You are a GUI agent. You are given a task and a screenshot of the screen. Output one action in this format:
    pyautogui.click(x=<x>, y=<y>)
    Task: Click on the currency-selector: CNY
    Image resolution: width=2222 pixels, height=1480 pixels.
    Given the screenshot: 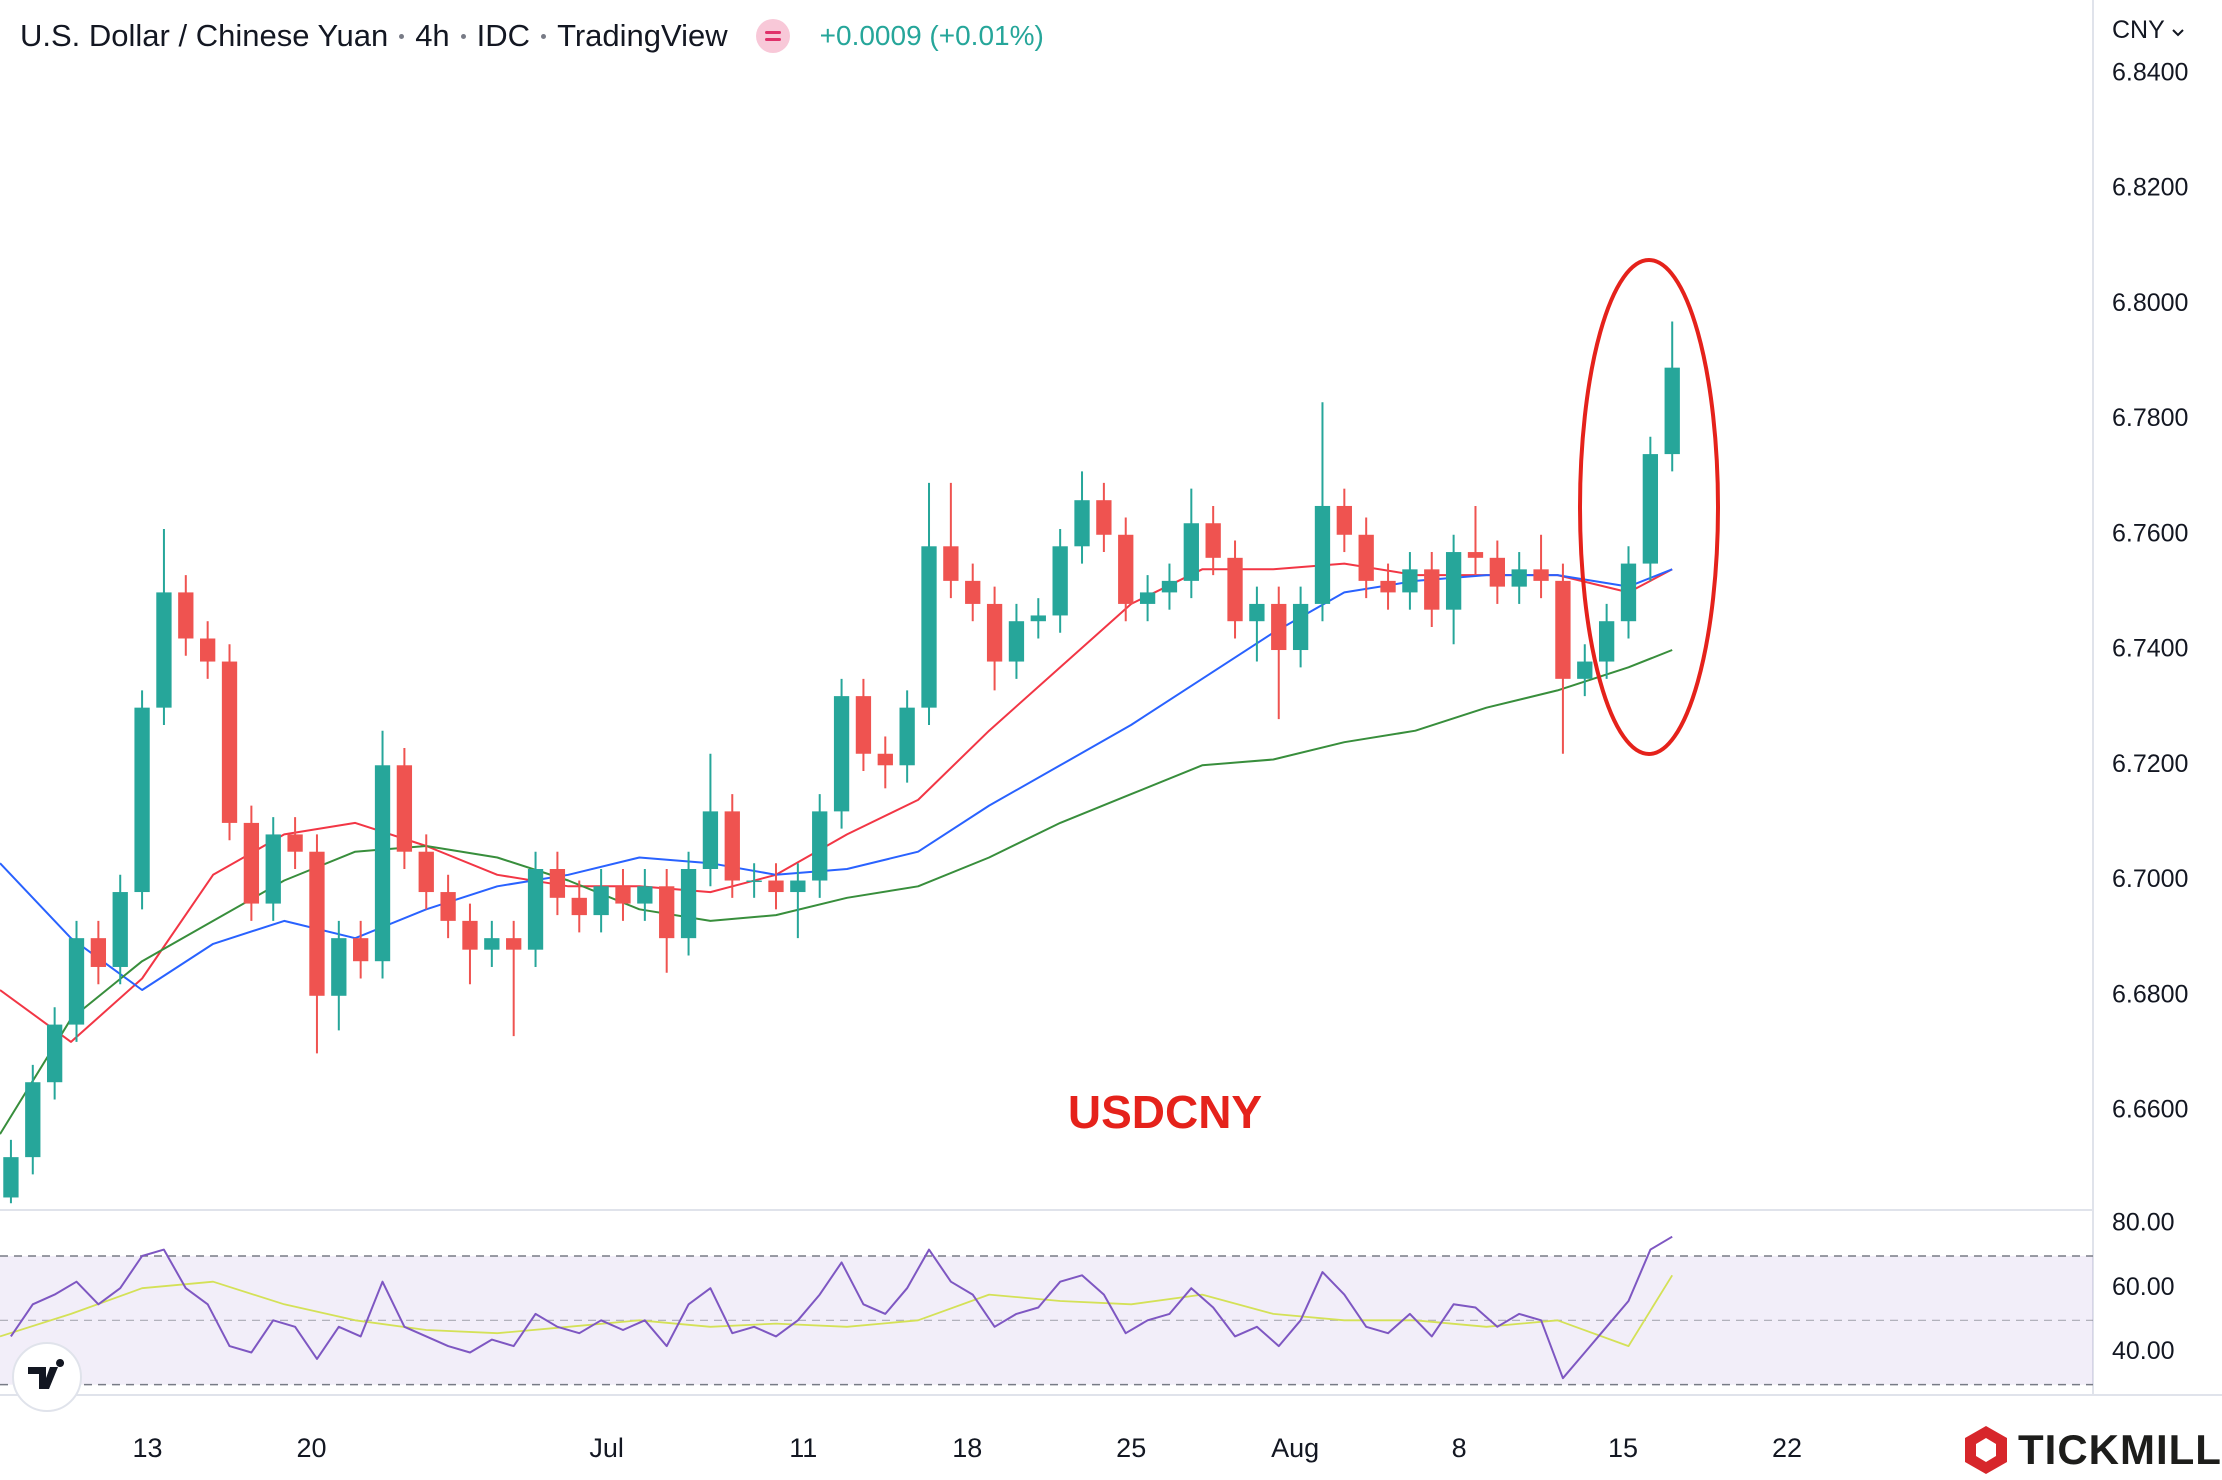 What is the action you would take?
    pyautogui.click(x=2148, y=30)
    